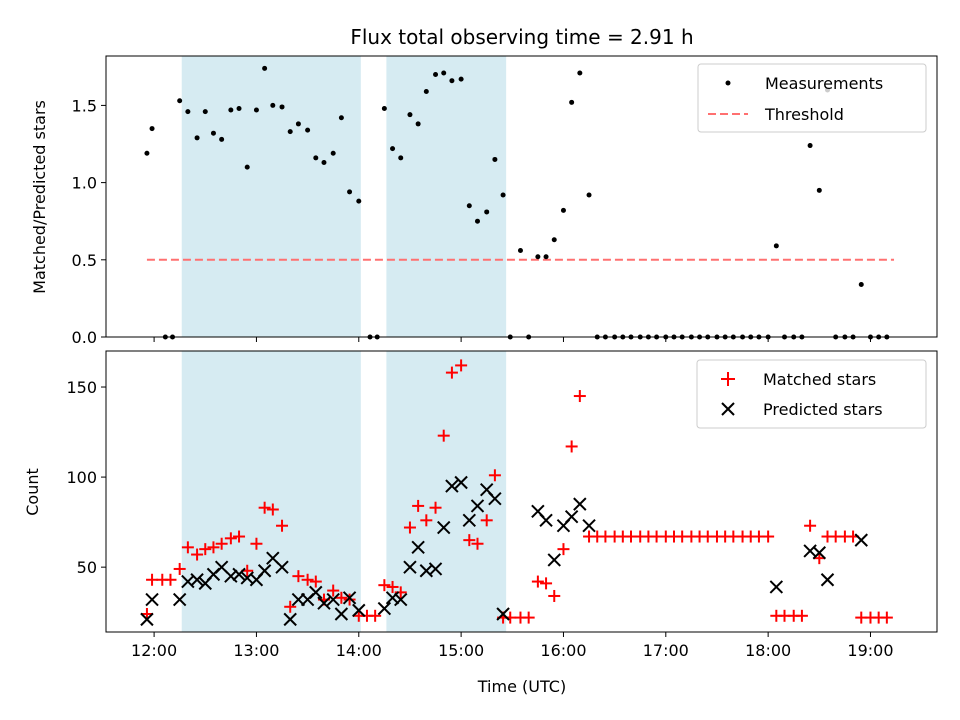 This screenshot has height=720, width=960. Describe the element at coordinates (768, 650) in the screenshot. I see `x-tick-label: 18:00` at that location.